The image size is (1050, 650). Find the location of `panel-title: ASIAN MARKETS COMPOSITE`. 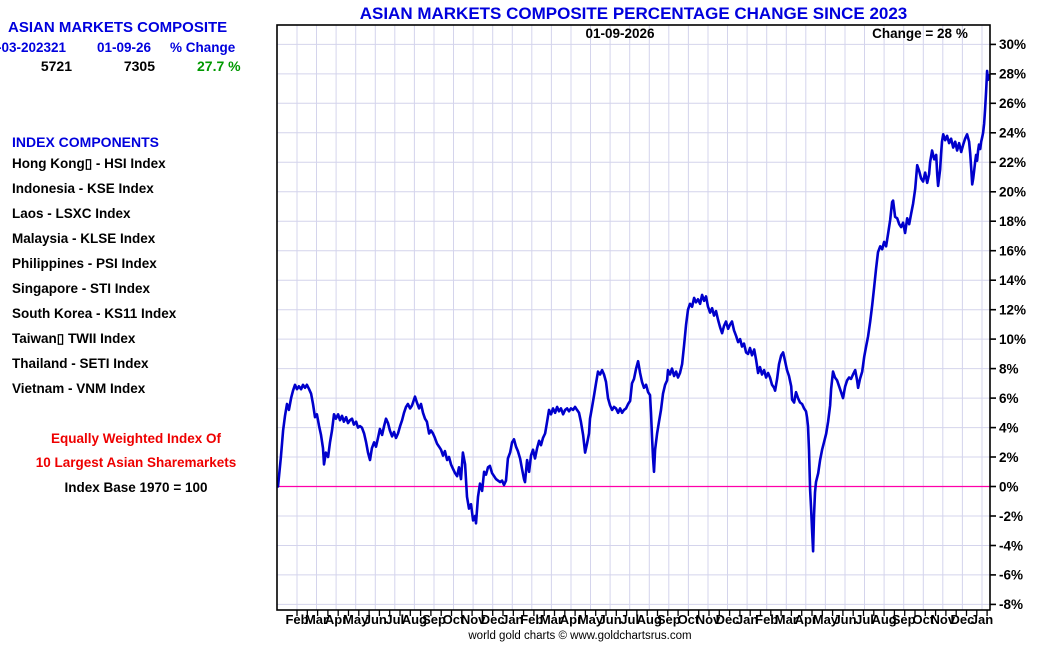

panel-title: ASIAN MARKETS COMPOSITE is located at coordinates (118, 27).